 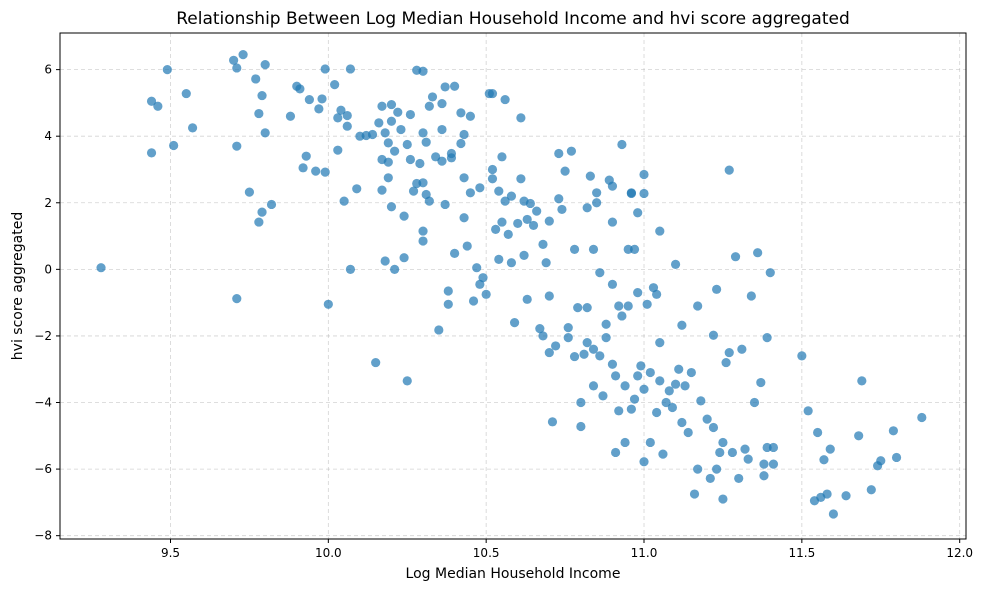 I want to click on y-tick-label: 2, so click(x=48, y=203).